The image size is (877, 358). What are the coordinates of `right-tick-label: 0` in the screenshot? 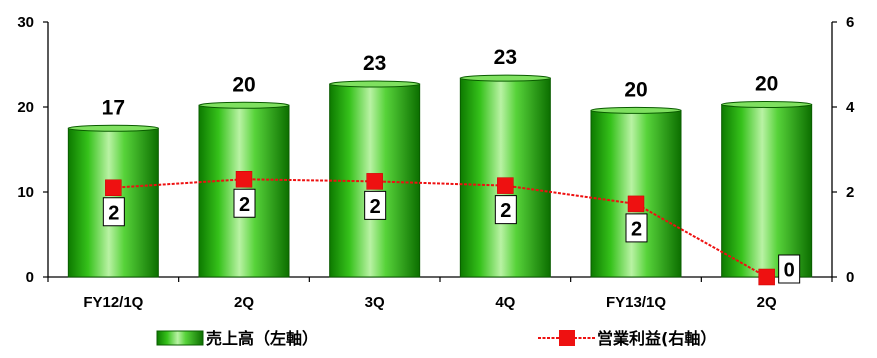 It's located at (850, 277).